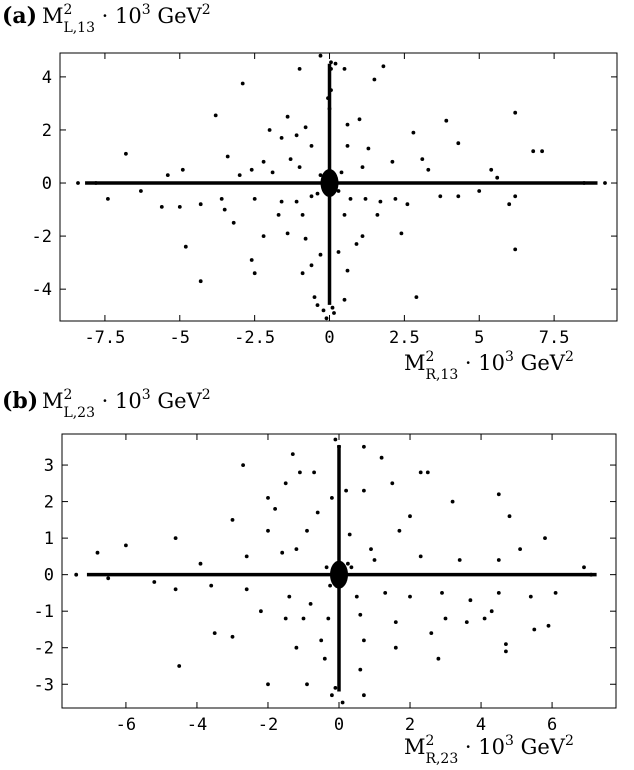 The width and height of the screenshot is (634, 770). I want to click on y-tick-label: 0, so click(47, 184).